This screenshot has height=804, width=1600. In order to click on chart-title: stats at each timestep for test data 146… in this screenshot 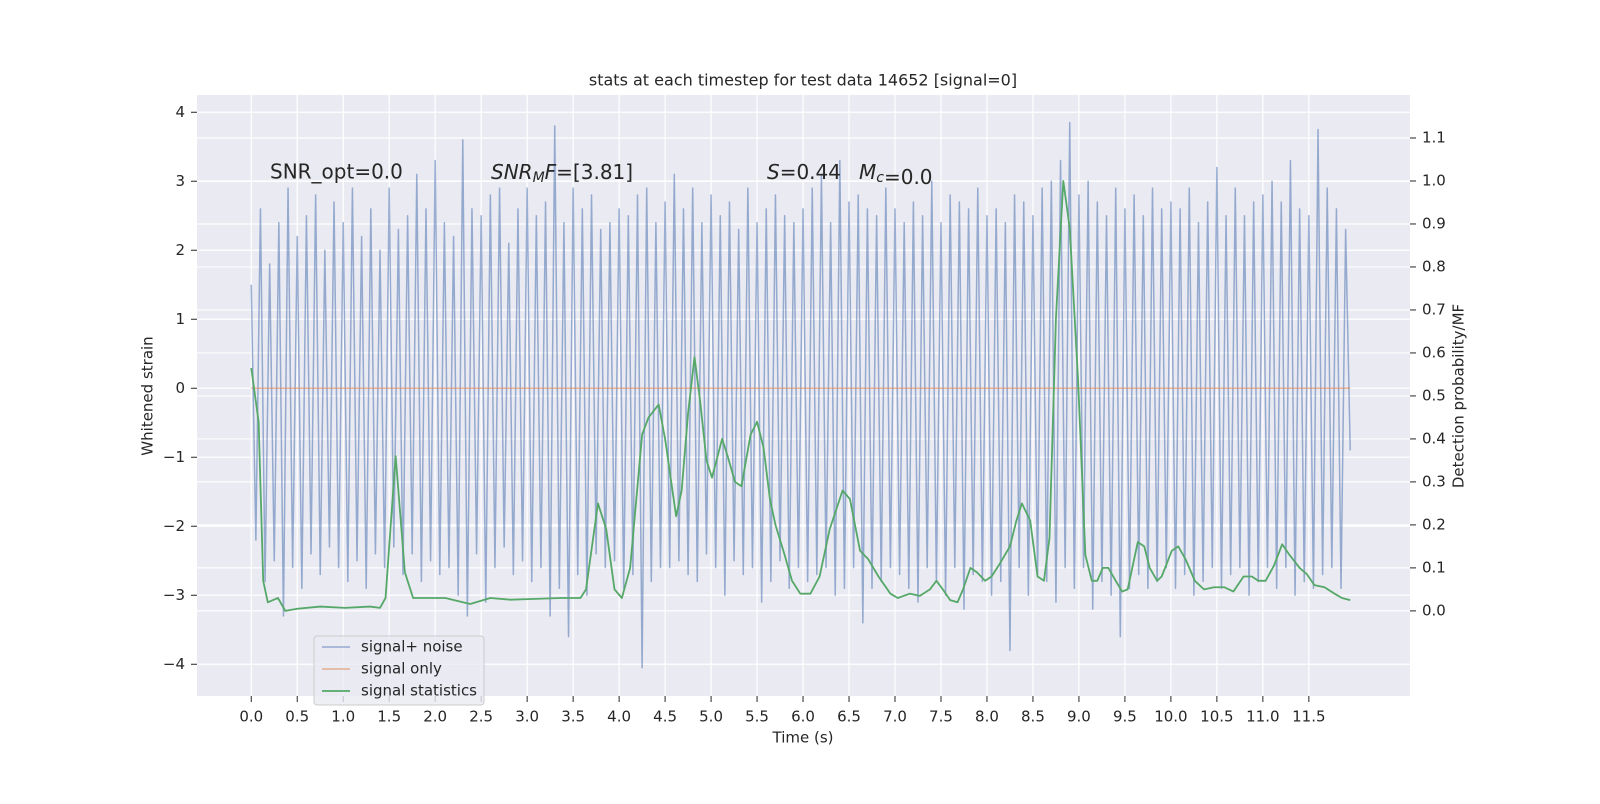, I will do `click(803, 80)`.